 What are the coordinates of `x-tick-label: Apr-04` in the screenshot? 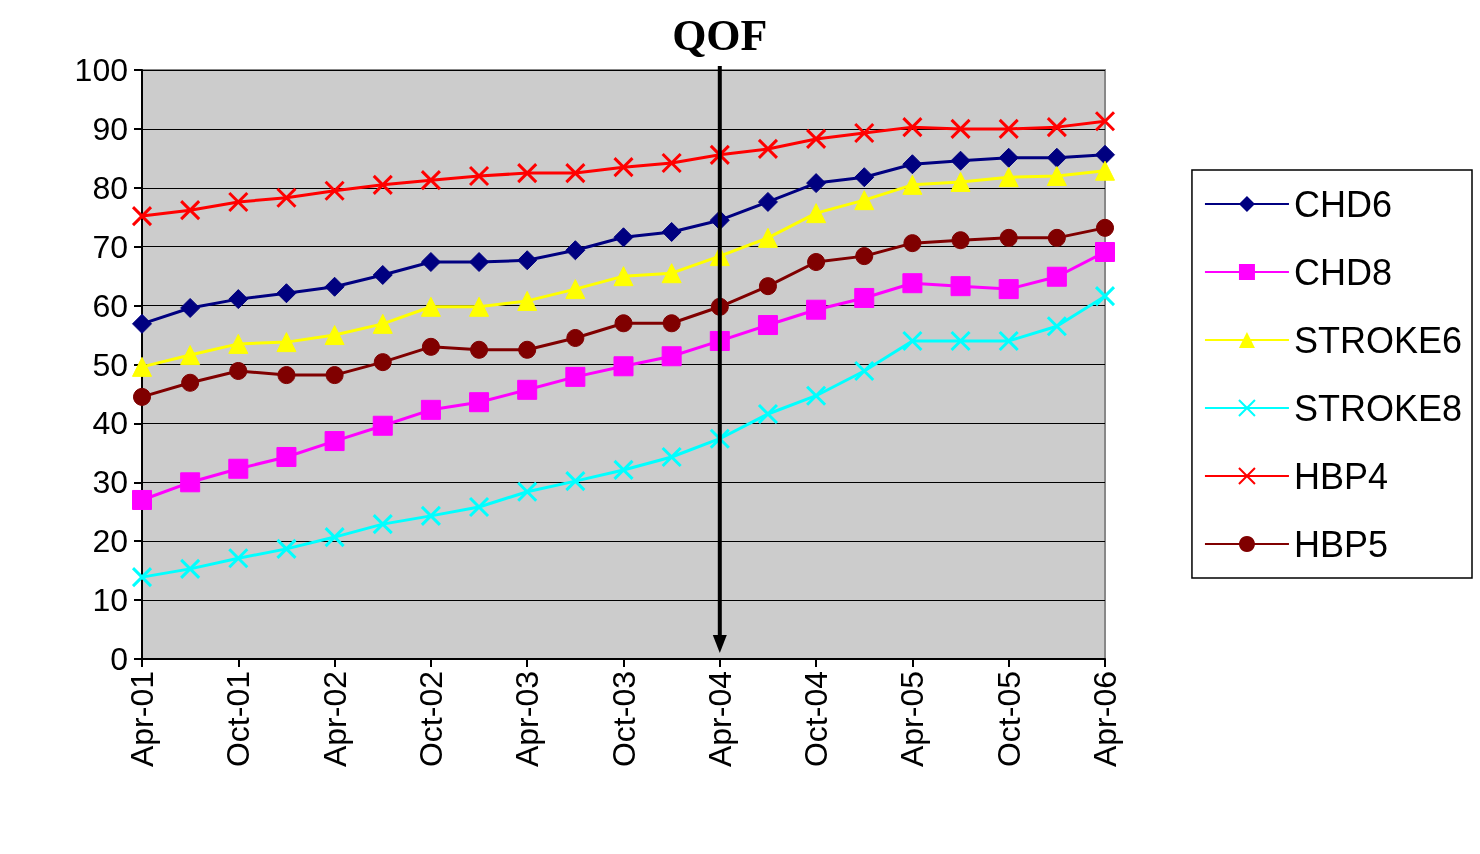 It's located at (719, 719).